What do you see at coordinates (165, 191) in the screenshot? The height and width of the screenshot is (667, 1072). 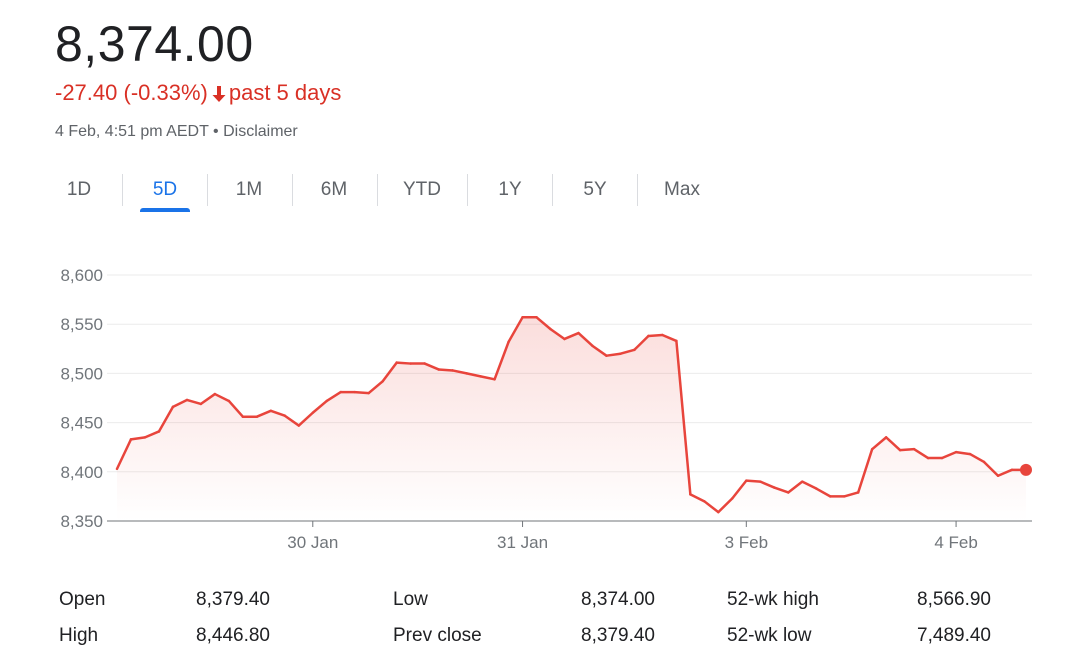 I see `tab-5d: 5D` at bounding box center [165, 191].